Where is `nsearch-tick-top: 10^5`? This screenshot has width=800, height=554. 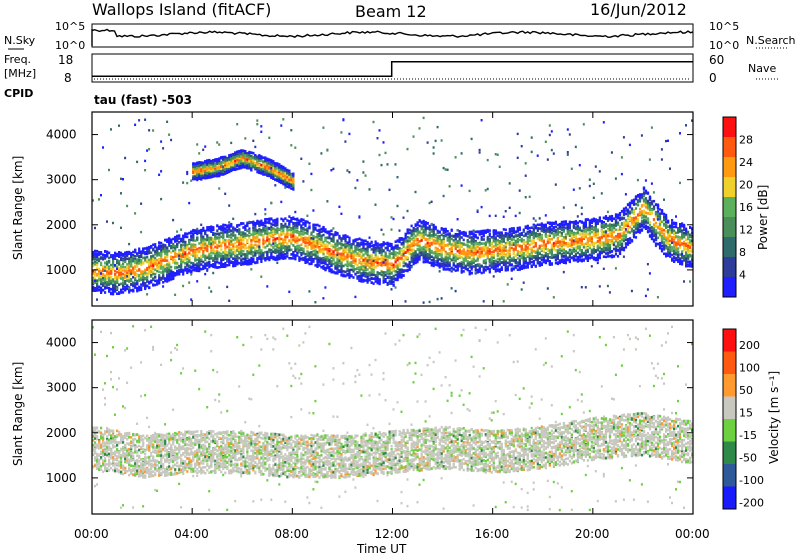 nsearch-tick-top: 10^5 is located at coordinates (724, 26).